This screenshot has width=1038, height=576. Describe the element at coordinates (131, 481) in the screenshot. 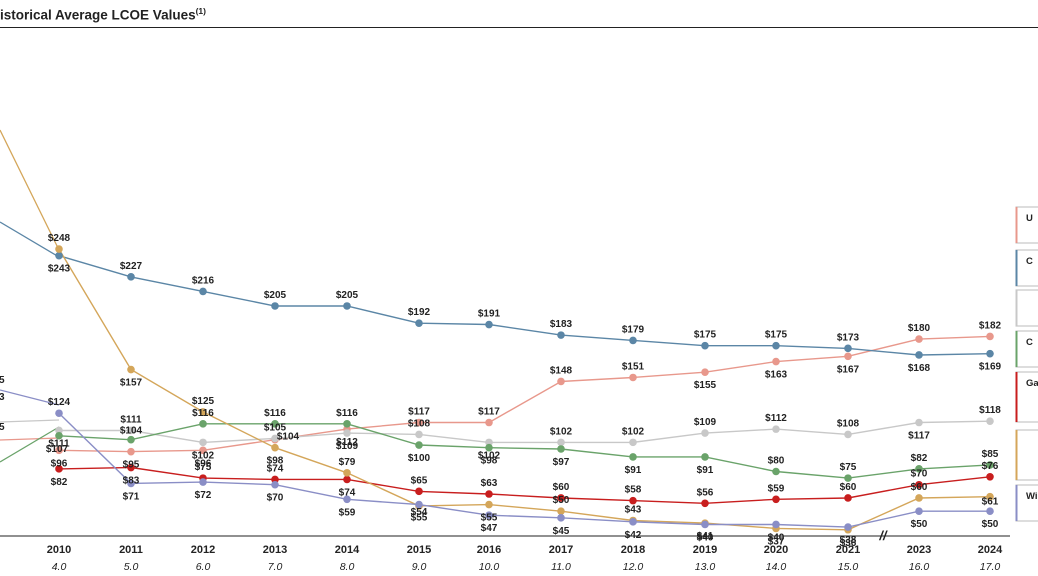

I see `data-label: $83` at that location.